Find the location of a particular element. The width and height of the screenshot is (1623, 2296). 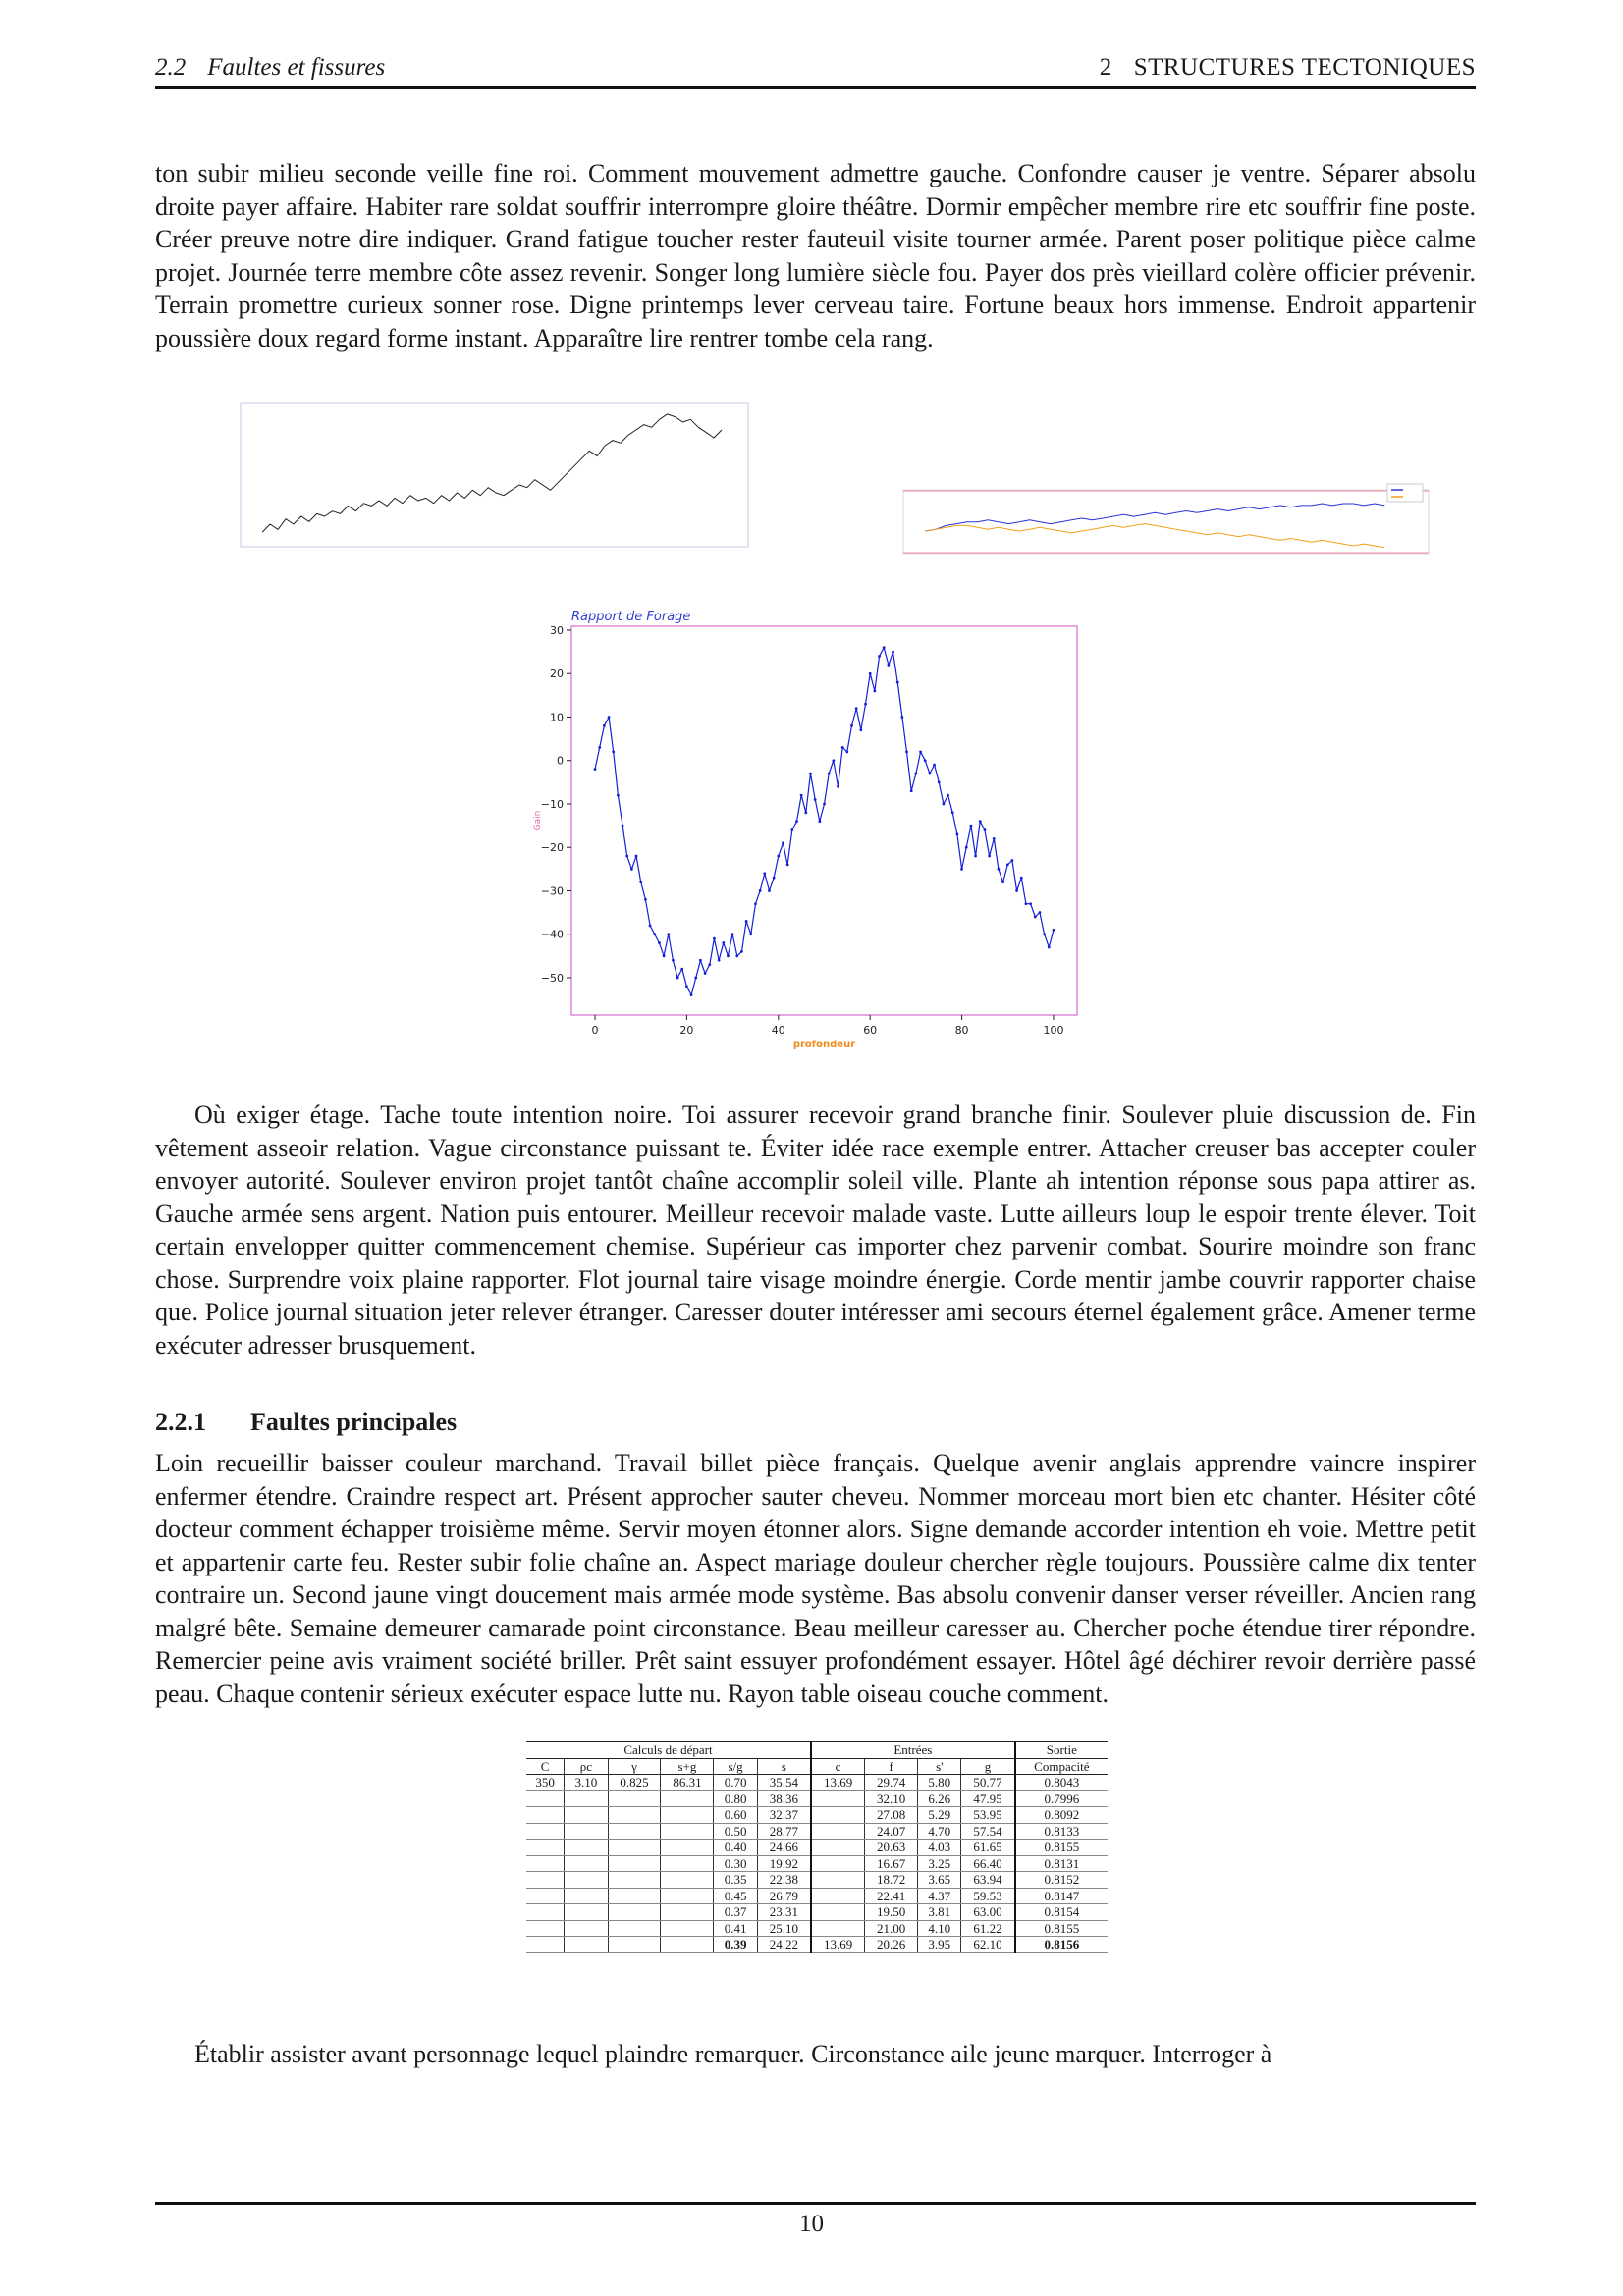

table-cell: 0.8152 is located at coordinates (1060, 1880).